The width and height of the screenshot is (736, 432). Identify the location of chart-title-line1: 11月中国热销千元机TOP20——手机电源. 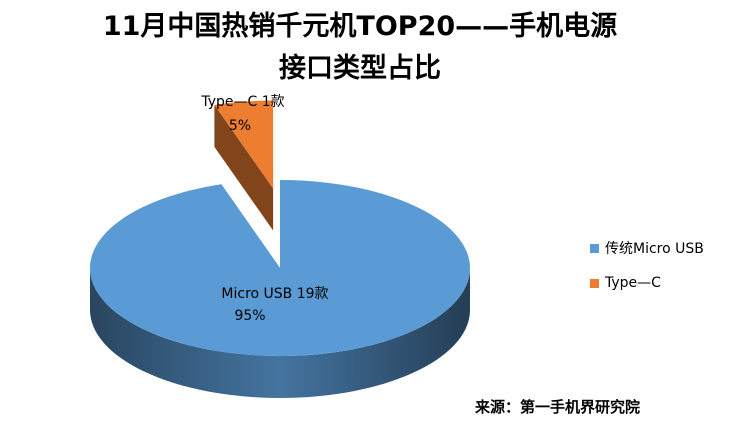
(360, 26).